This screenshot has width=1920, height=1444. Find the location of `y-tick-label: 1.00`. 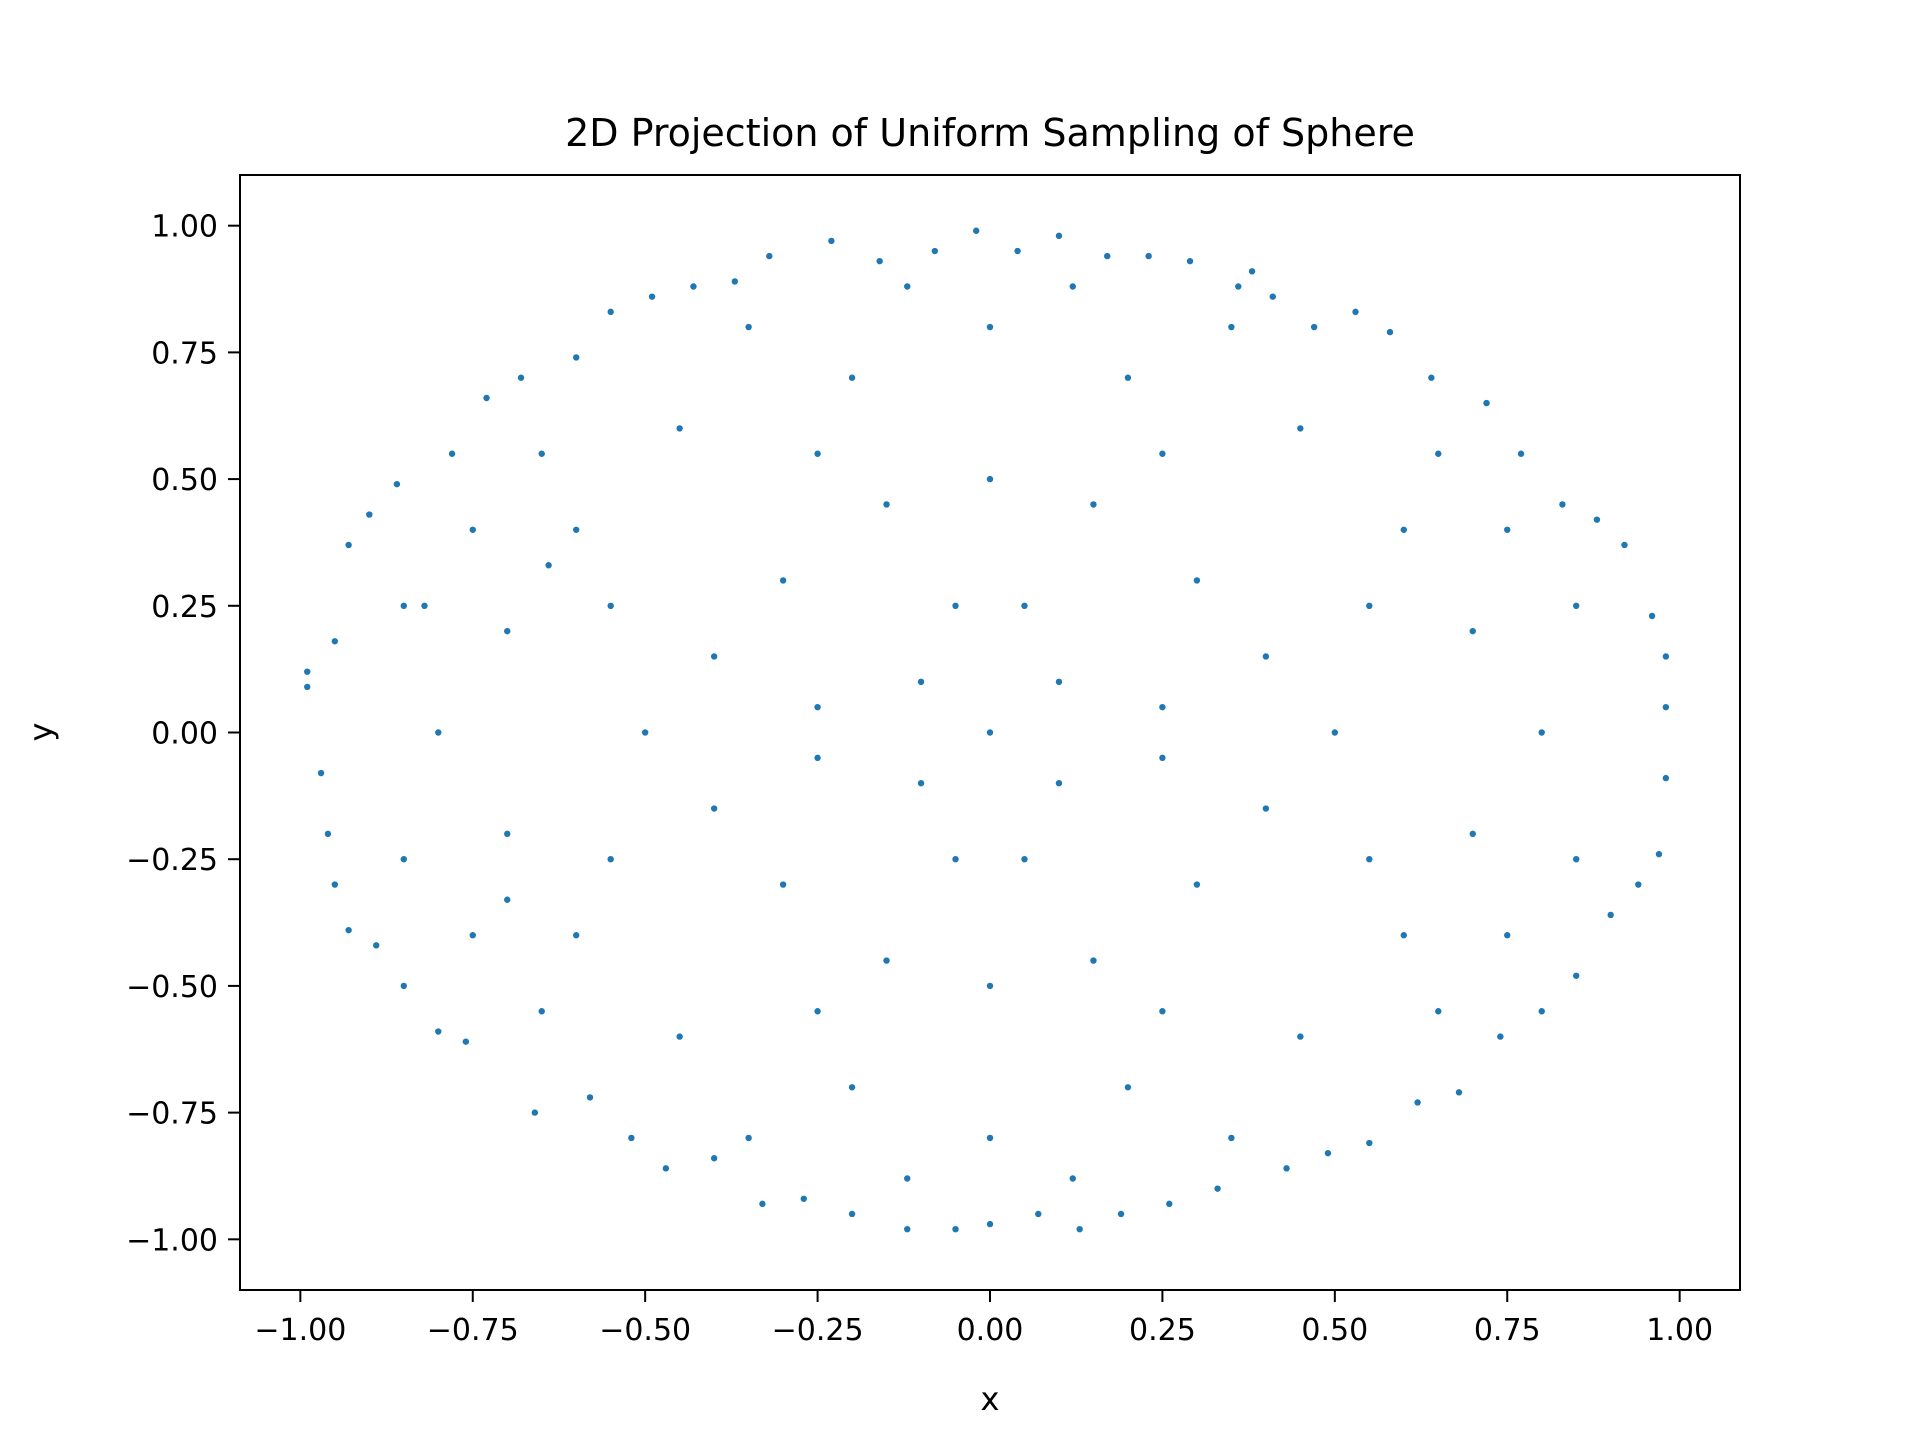

y-tick-label: 1.00 is located at coordinates (184, 227).